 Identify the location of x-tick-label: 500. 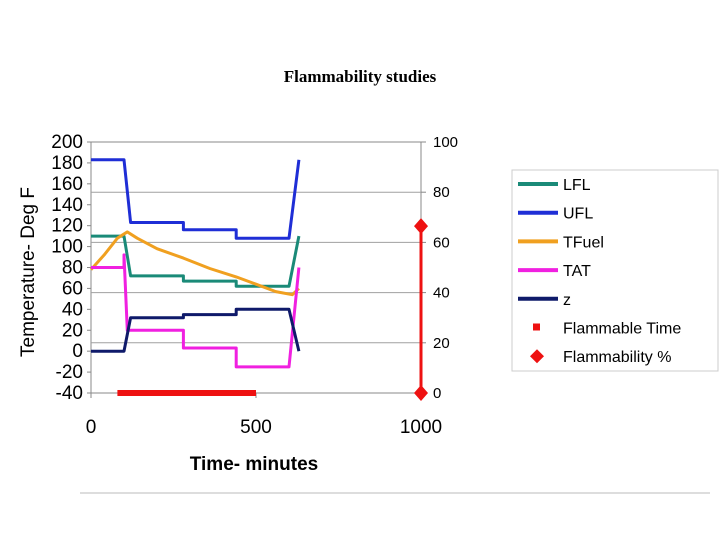
(256, 427).